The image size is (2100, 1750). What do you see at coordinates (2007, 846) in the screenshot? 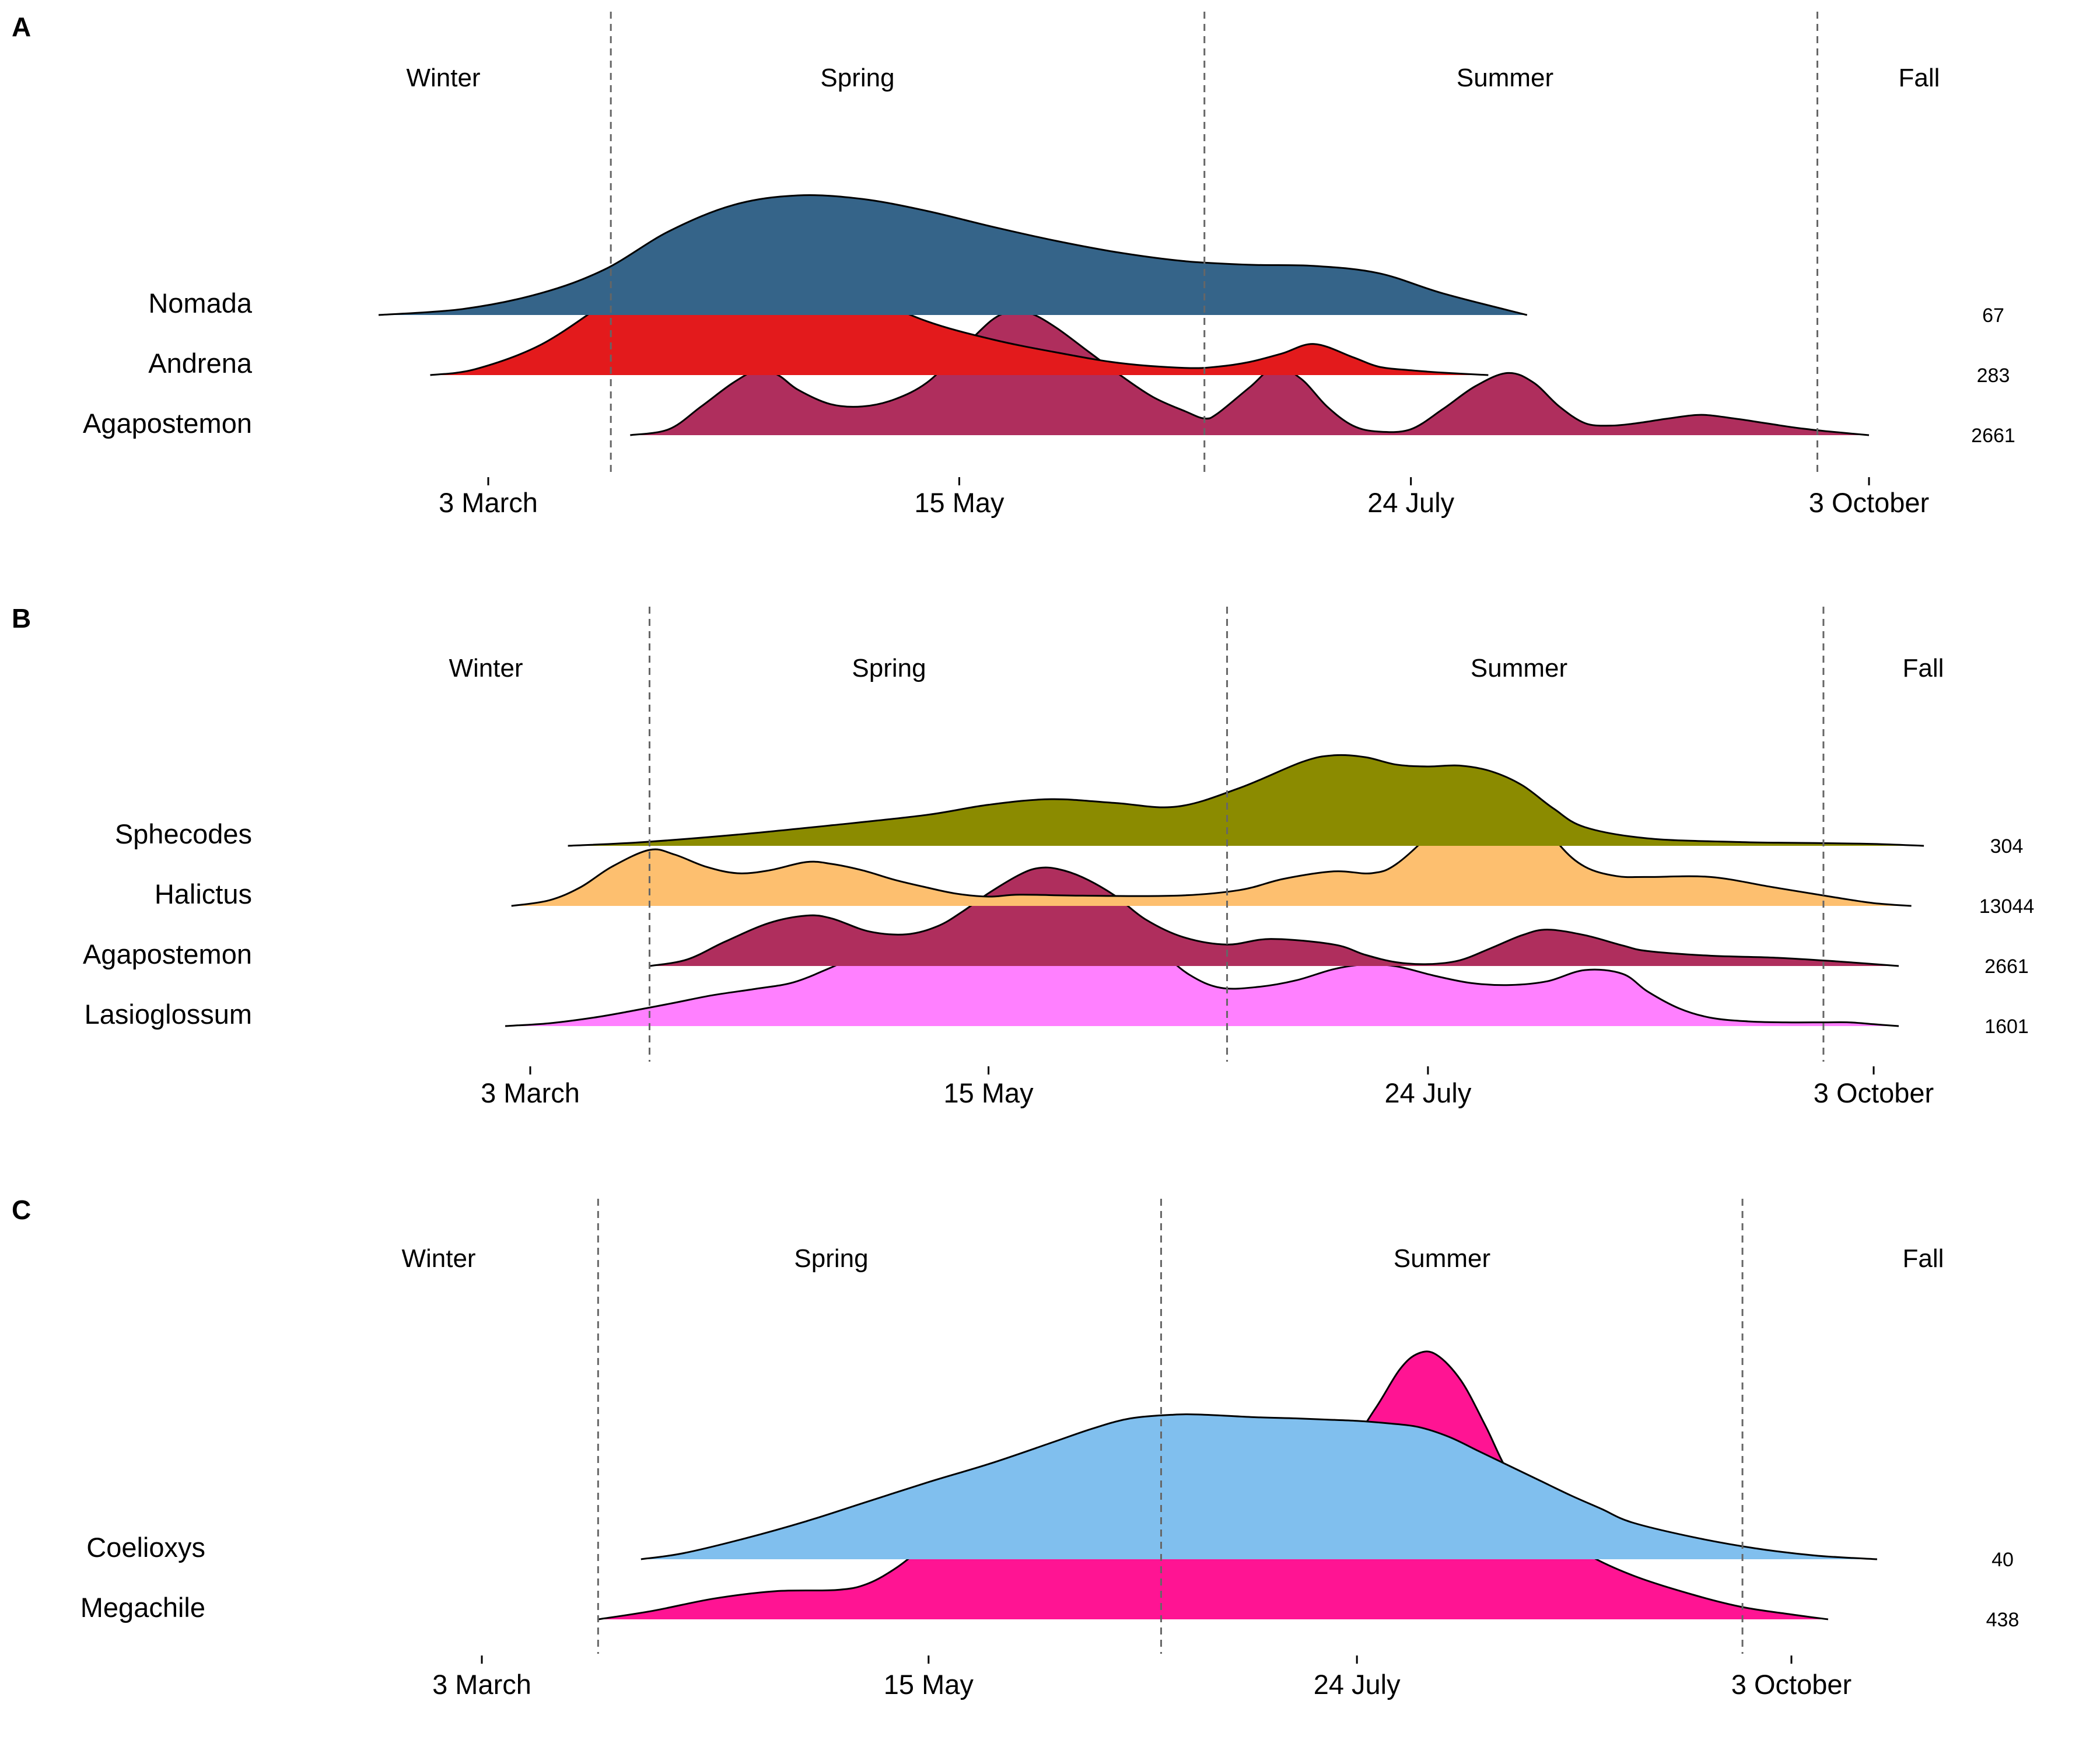
I see `series-count-sphecodes: 304` at bounding box center [2007, 846].